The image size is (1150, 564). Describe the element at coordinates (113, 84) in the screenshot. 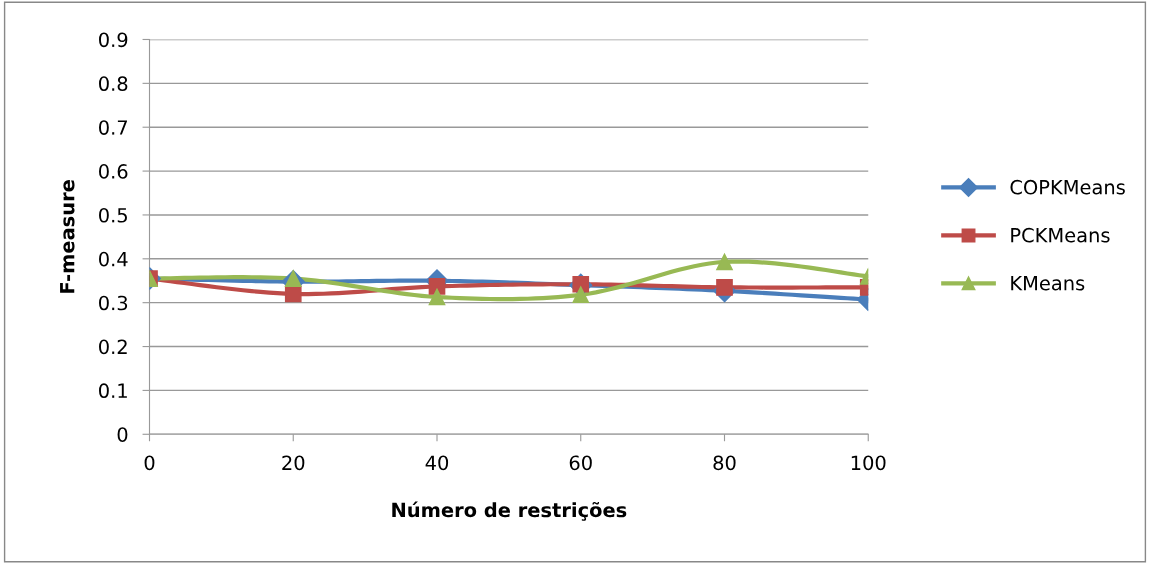

I see `y-tick-label: 0.8` at that location.